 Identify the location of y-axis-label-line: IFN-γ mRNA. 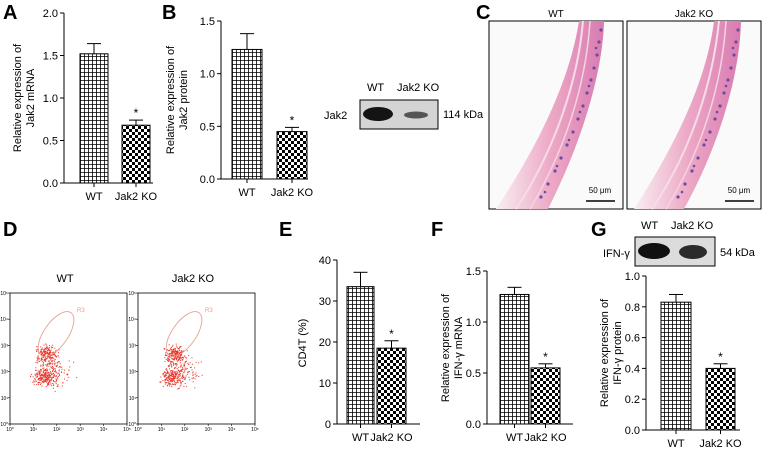
(459, 347).